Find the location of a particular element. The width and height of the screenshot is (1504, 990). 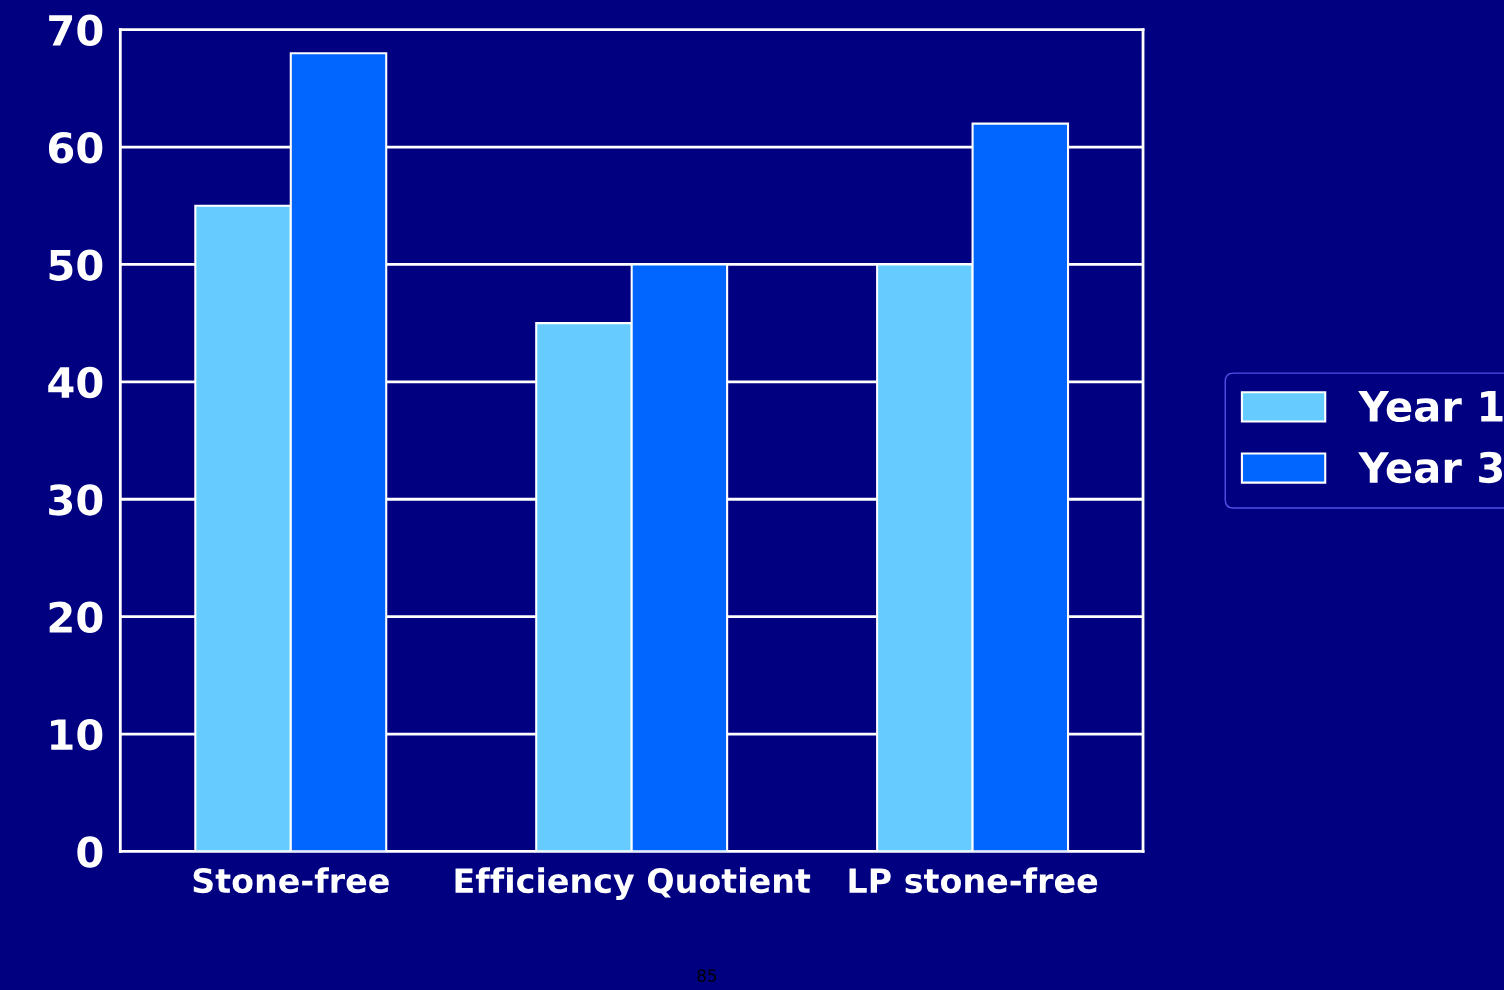

legend-label: Year 1 is located at coordinates (1430, 407).